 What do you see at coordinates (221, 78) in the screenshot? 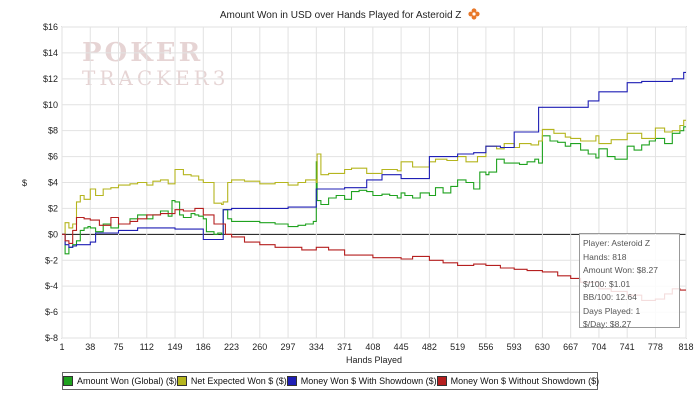
I see `watermark-digit: 3` at bounding box center [221, 78].